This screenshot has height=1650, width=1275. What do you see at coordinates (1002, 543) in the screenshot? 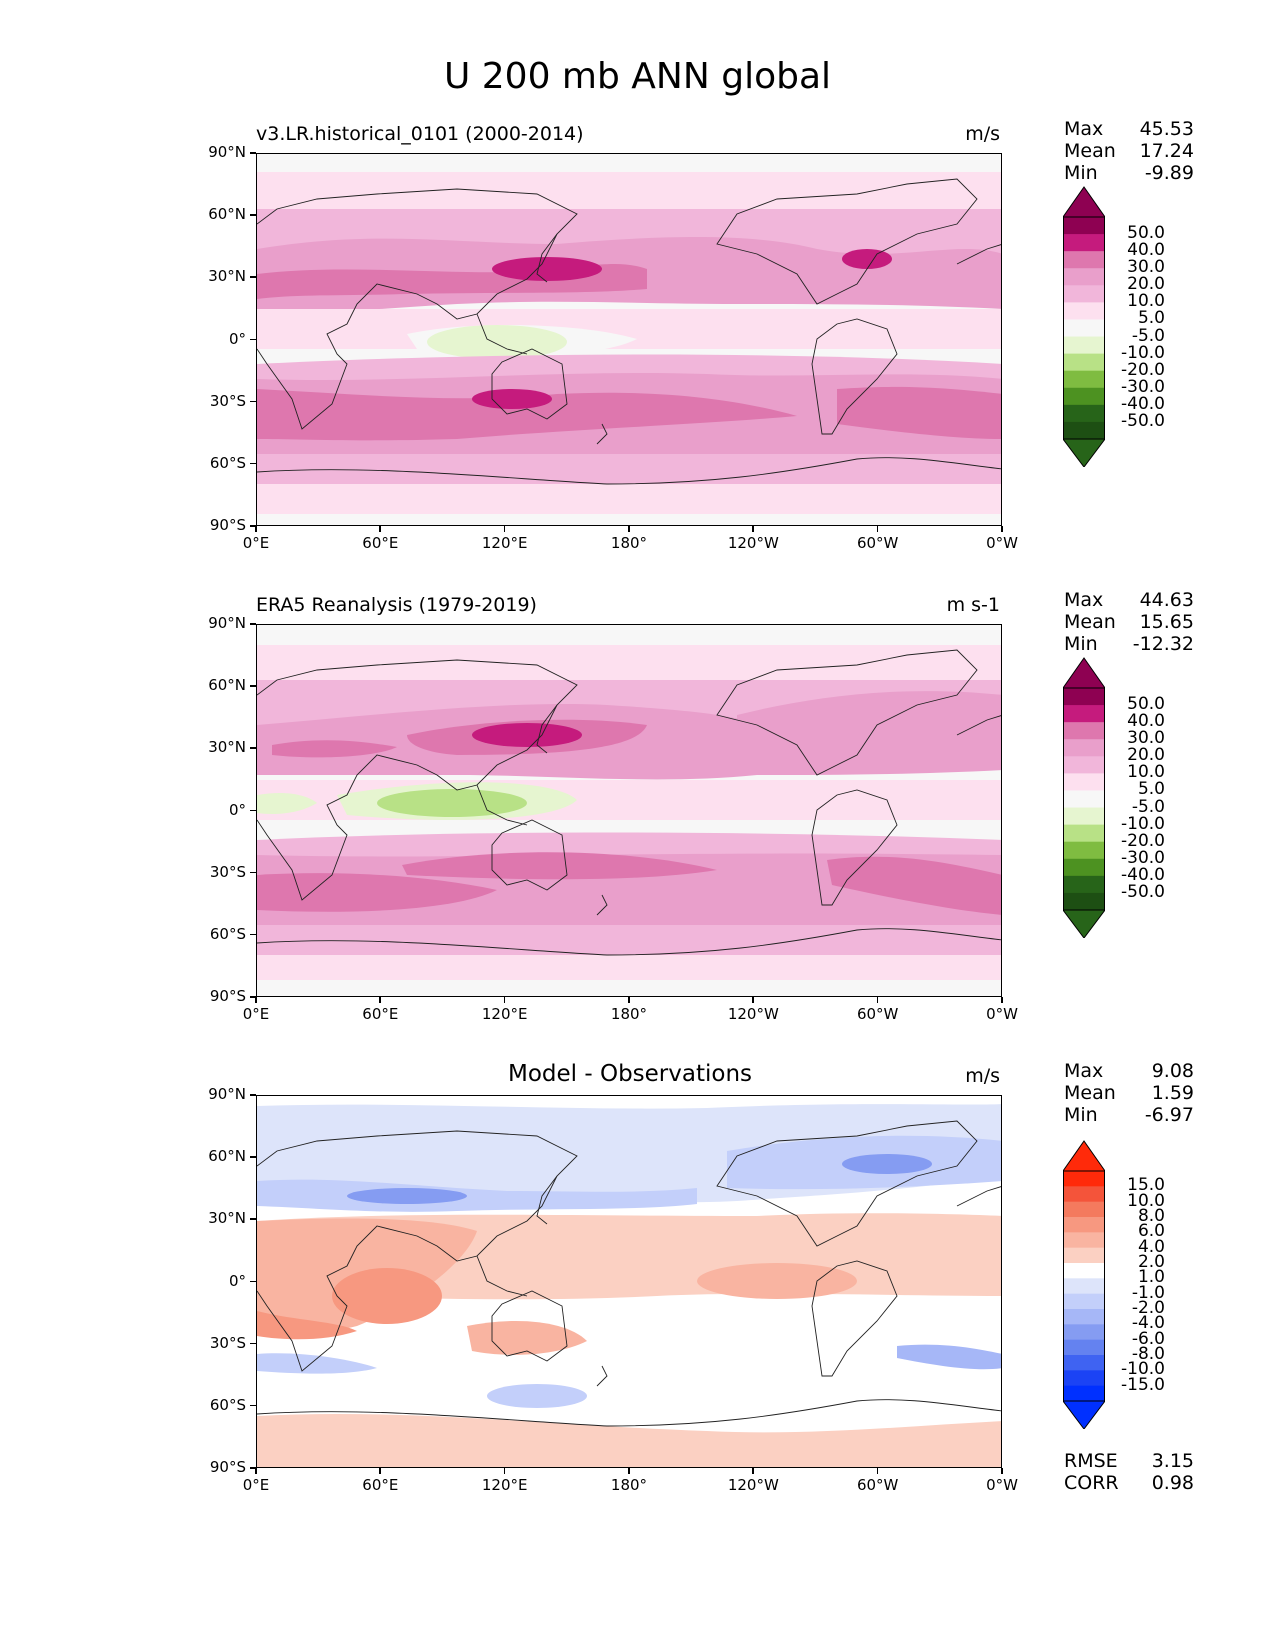
I see `lon-label: 0°W` at bounding box center [1002, 543].